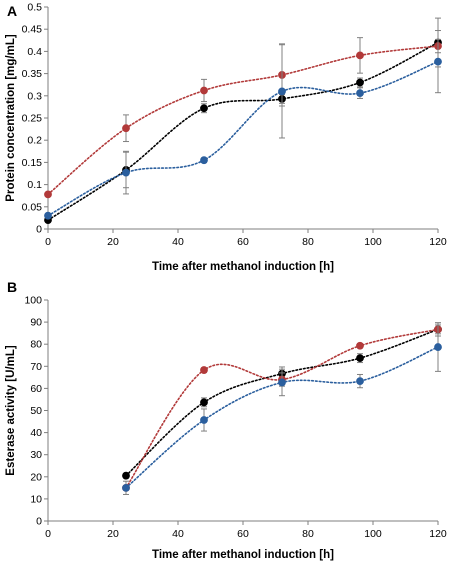  What do you see at coordinates (12, 287) in the screenshot?
I see `panel-letter: B` at bounding box center [12, 287].